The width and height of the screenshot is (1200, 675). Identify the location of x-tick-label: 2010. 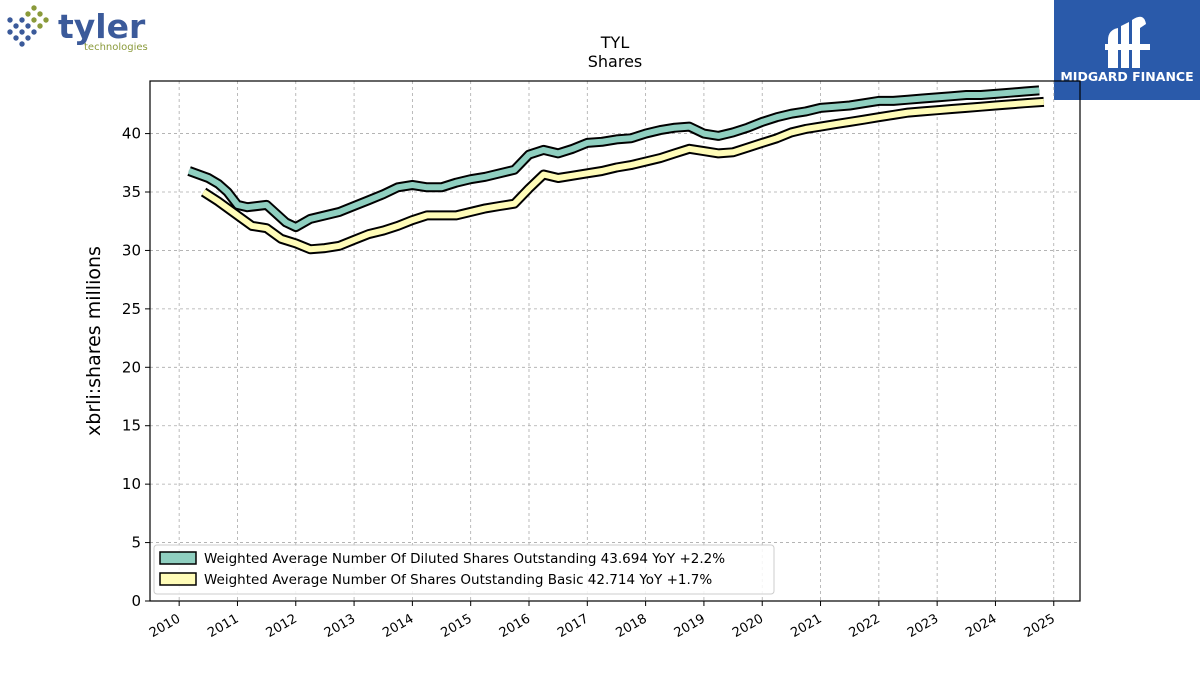
(165, 626).